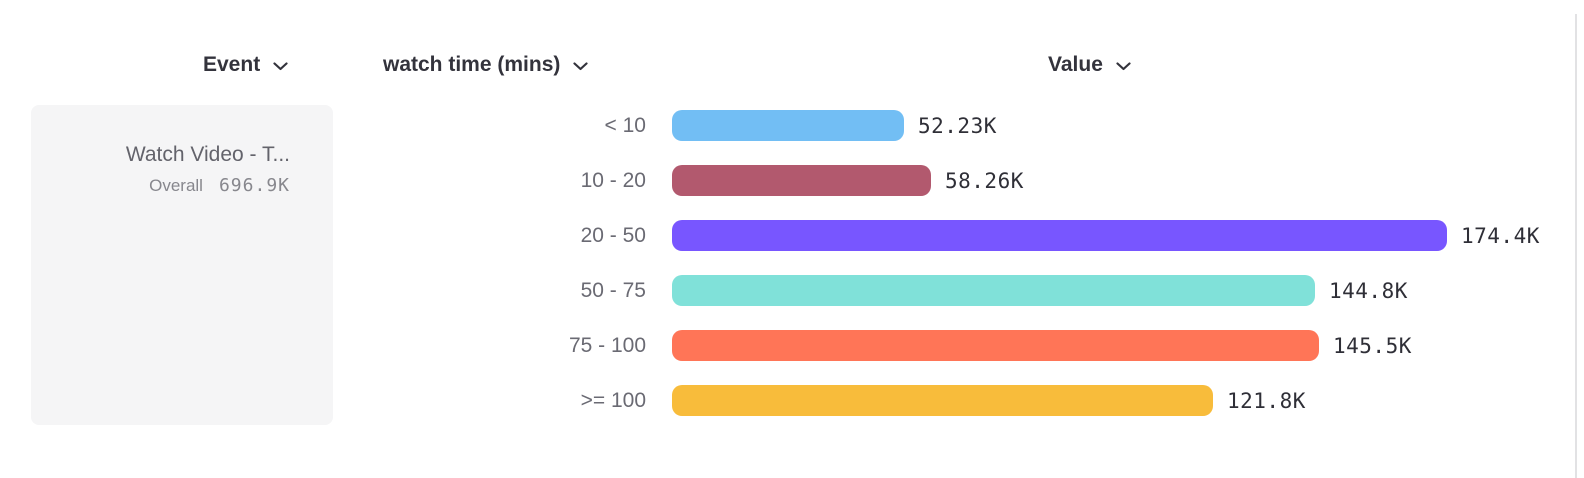 Image resolution: width=1584 pixels, height=478 pixels. Describe the element at coordinates (613, 235) in the screenshot. I see `bar-category-label: 20 - 50` at that location.